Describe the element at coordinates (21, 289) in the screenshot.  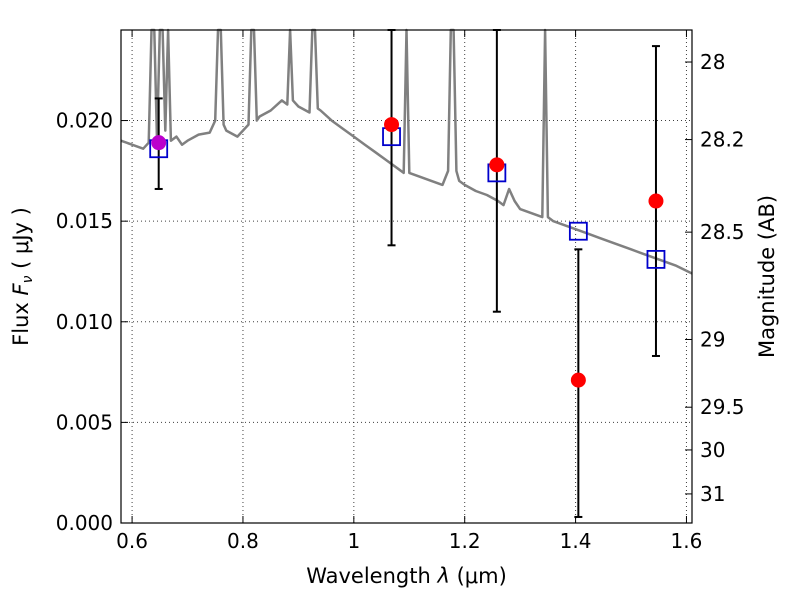
I see `y-label-symbol: F` at that location.